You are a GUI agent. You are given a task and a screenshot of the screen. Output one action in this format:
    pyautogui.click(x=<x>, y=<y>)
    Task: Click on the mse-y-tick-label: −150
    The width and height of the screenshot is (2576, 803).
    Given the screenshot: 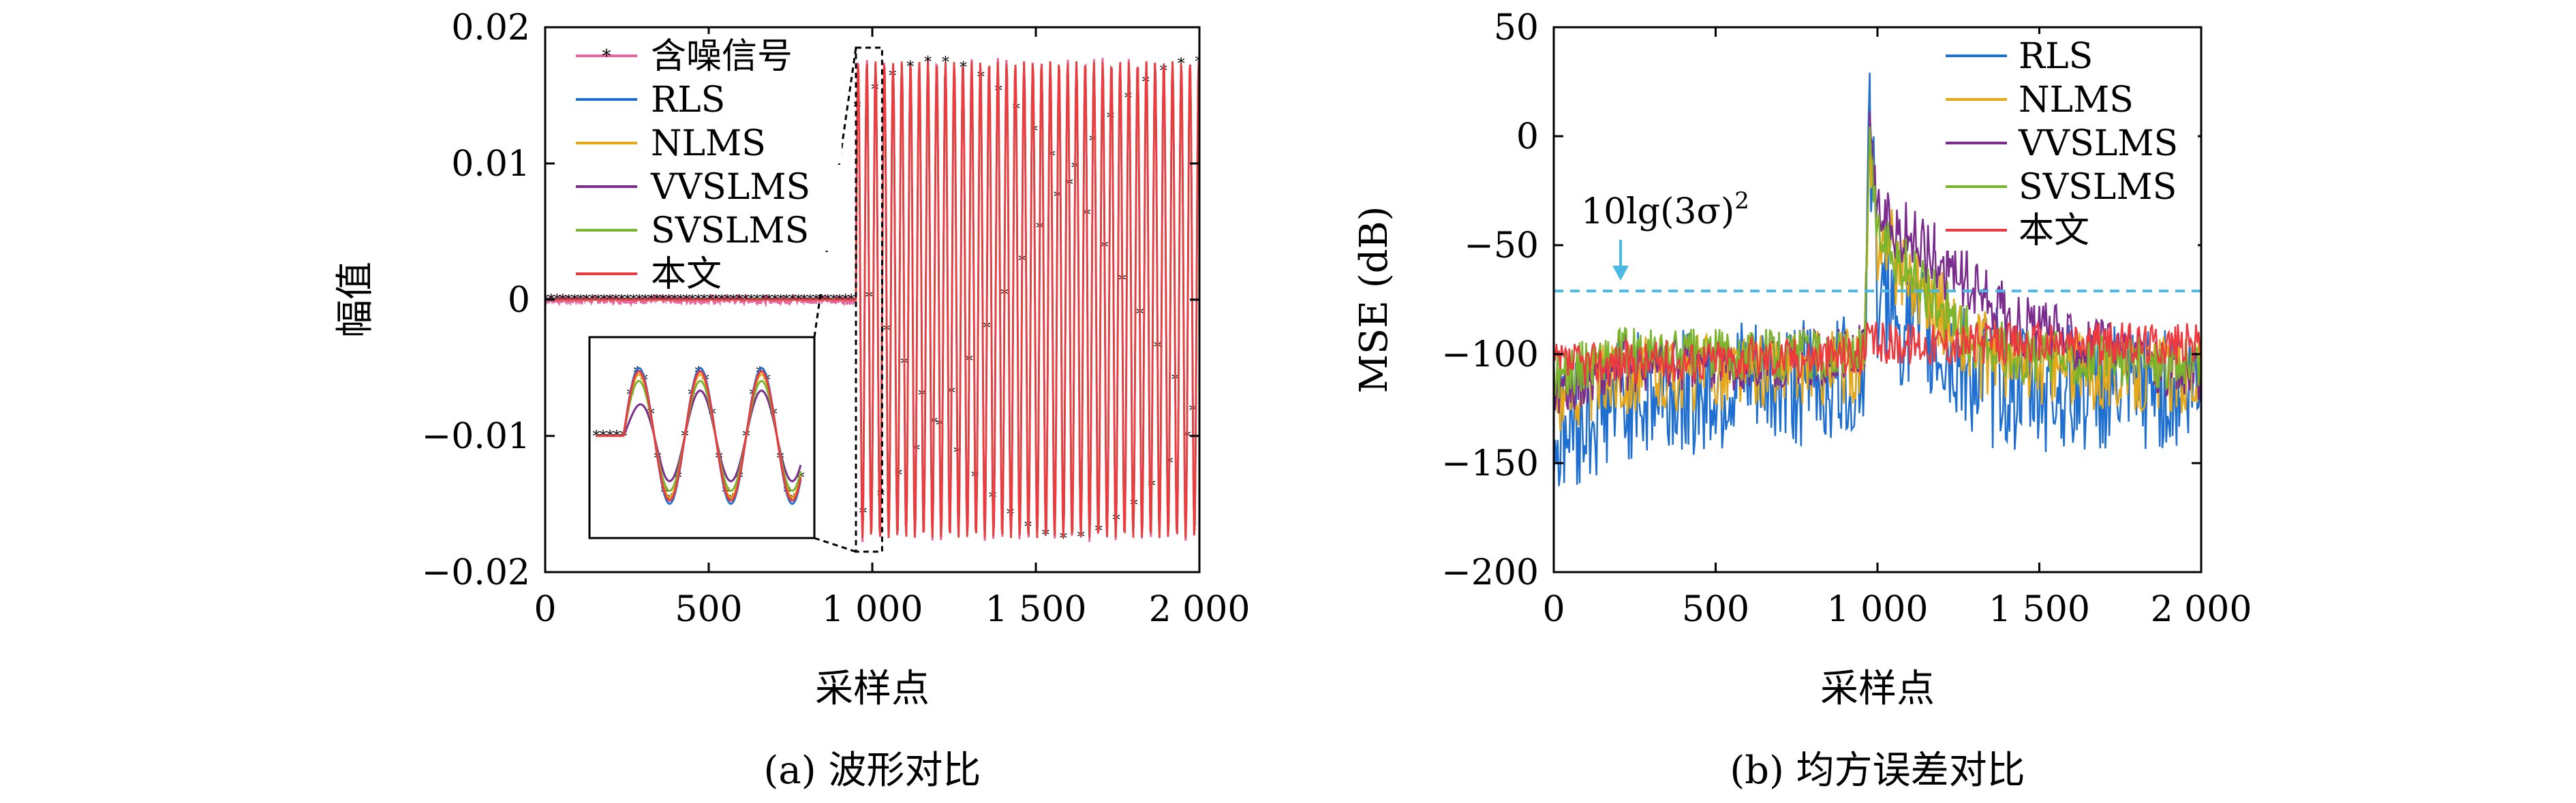 What is the action you would take?
    pyautogui.click(x=1490, y=464)
    